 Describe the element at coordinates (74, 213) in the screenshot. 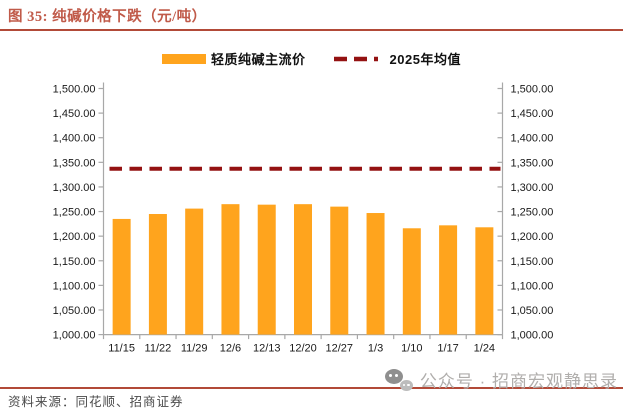

I see `y-tick-label-left: 1,250.00` at that location.